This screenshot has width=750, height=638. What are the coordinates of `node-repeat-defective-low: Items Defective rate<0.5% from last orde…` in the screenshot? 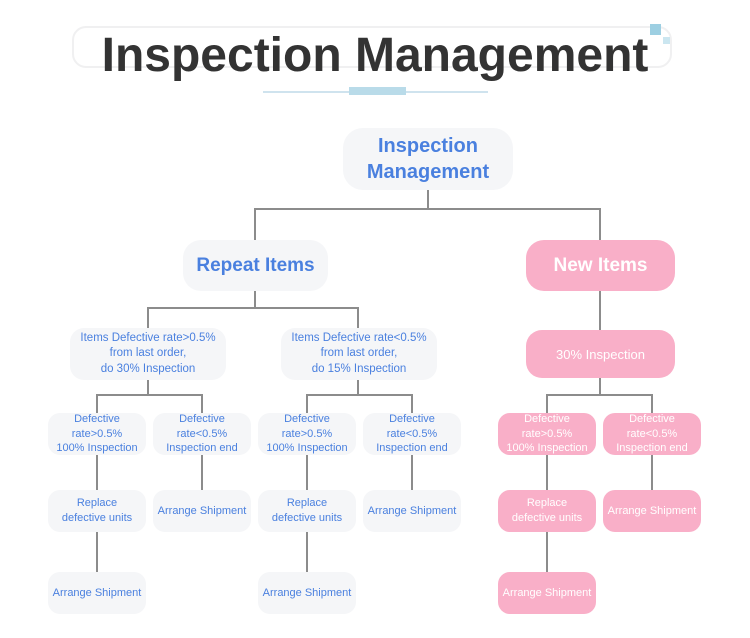 It's located at (359, 354).